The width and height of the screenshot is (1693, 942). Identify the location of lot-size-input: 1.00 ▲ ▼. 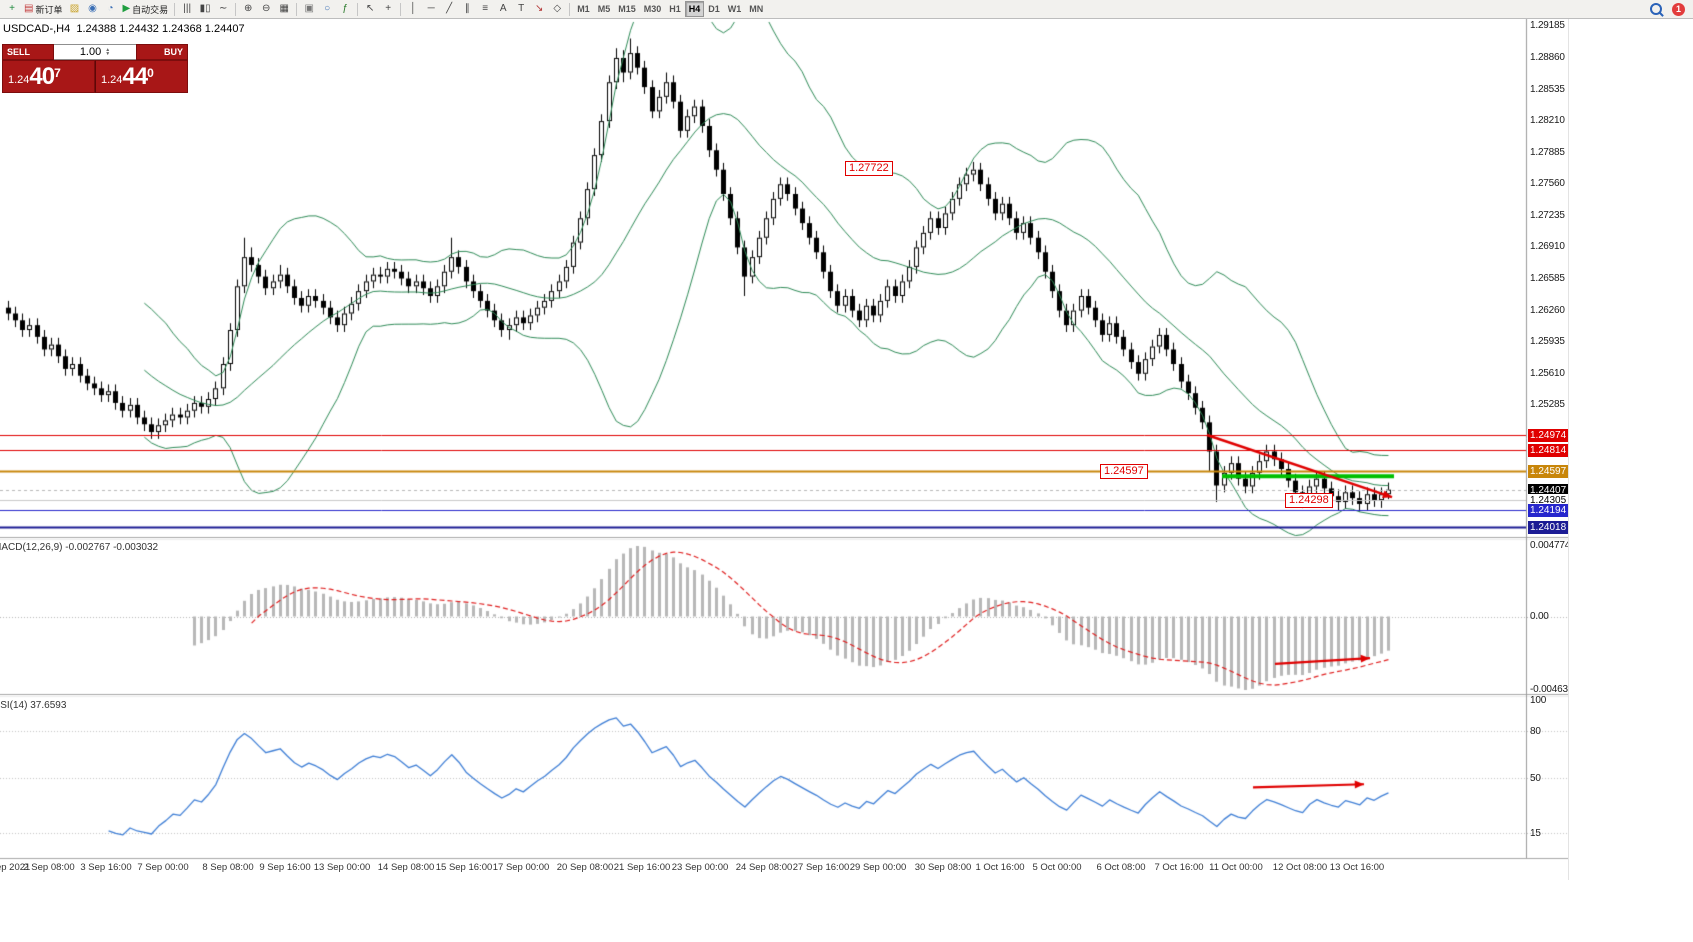
(95, 52).